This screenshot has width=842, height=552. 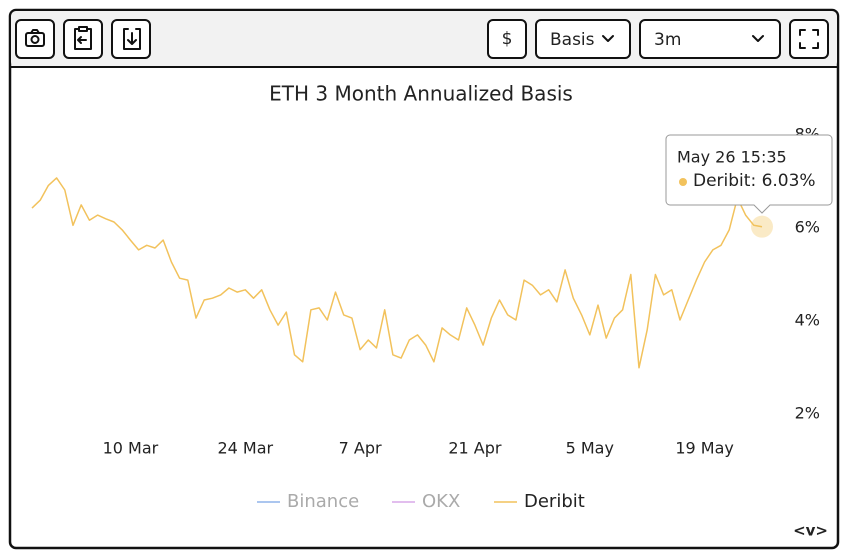 I want to click on camera-lens, so click(x=35, y=39).